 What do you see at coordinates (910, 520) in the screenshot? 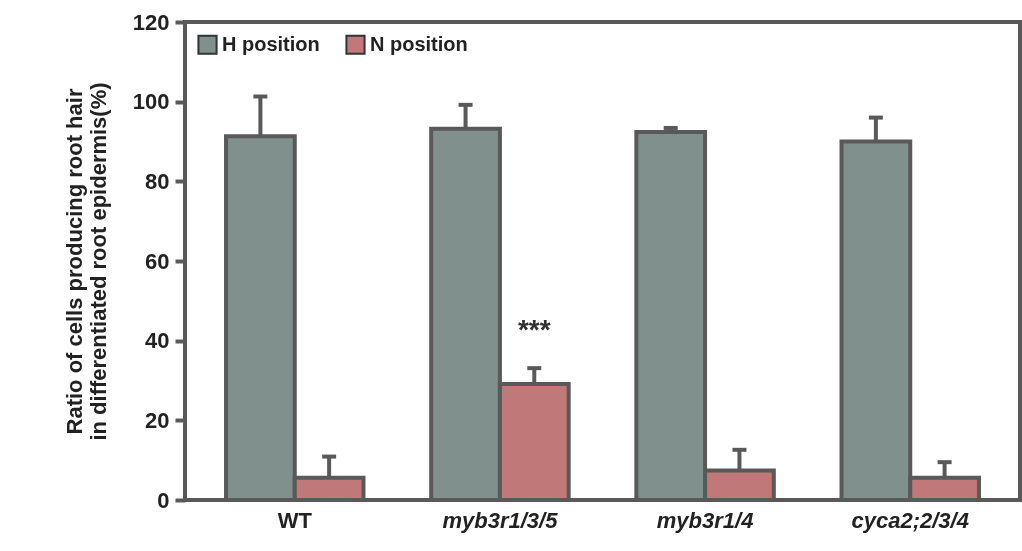
I see `x-tick-label: cyca2;2/3/4` at bounding box center [910, 520].